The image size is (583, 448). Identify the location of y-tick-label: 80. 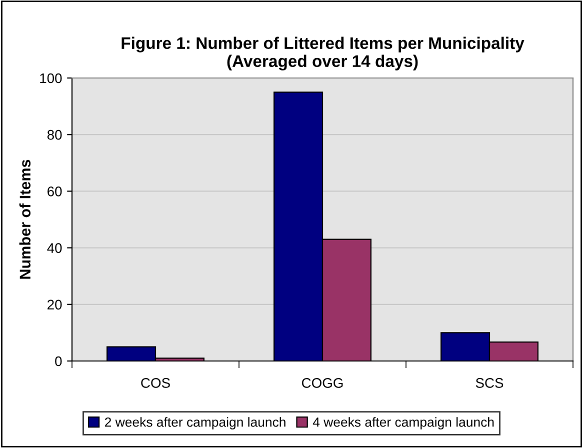
(54, 135).